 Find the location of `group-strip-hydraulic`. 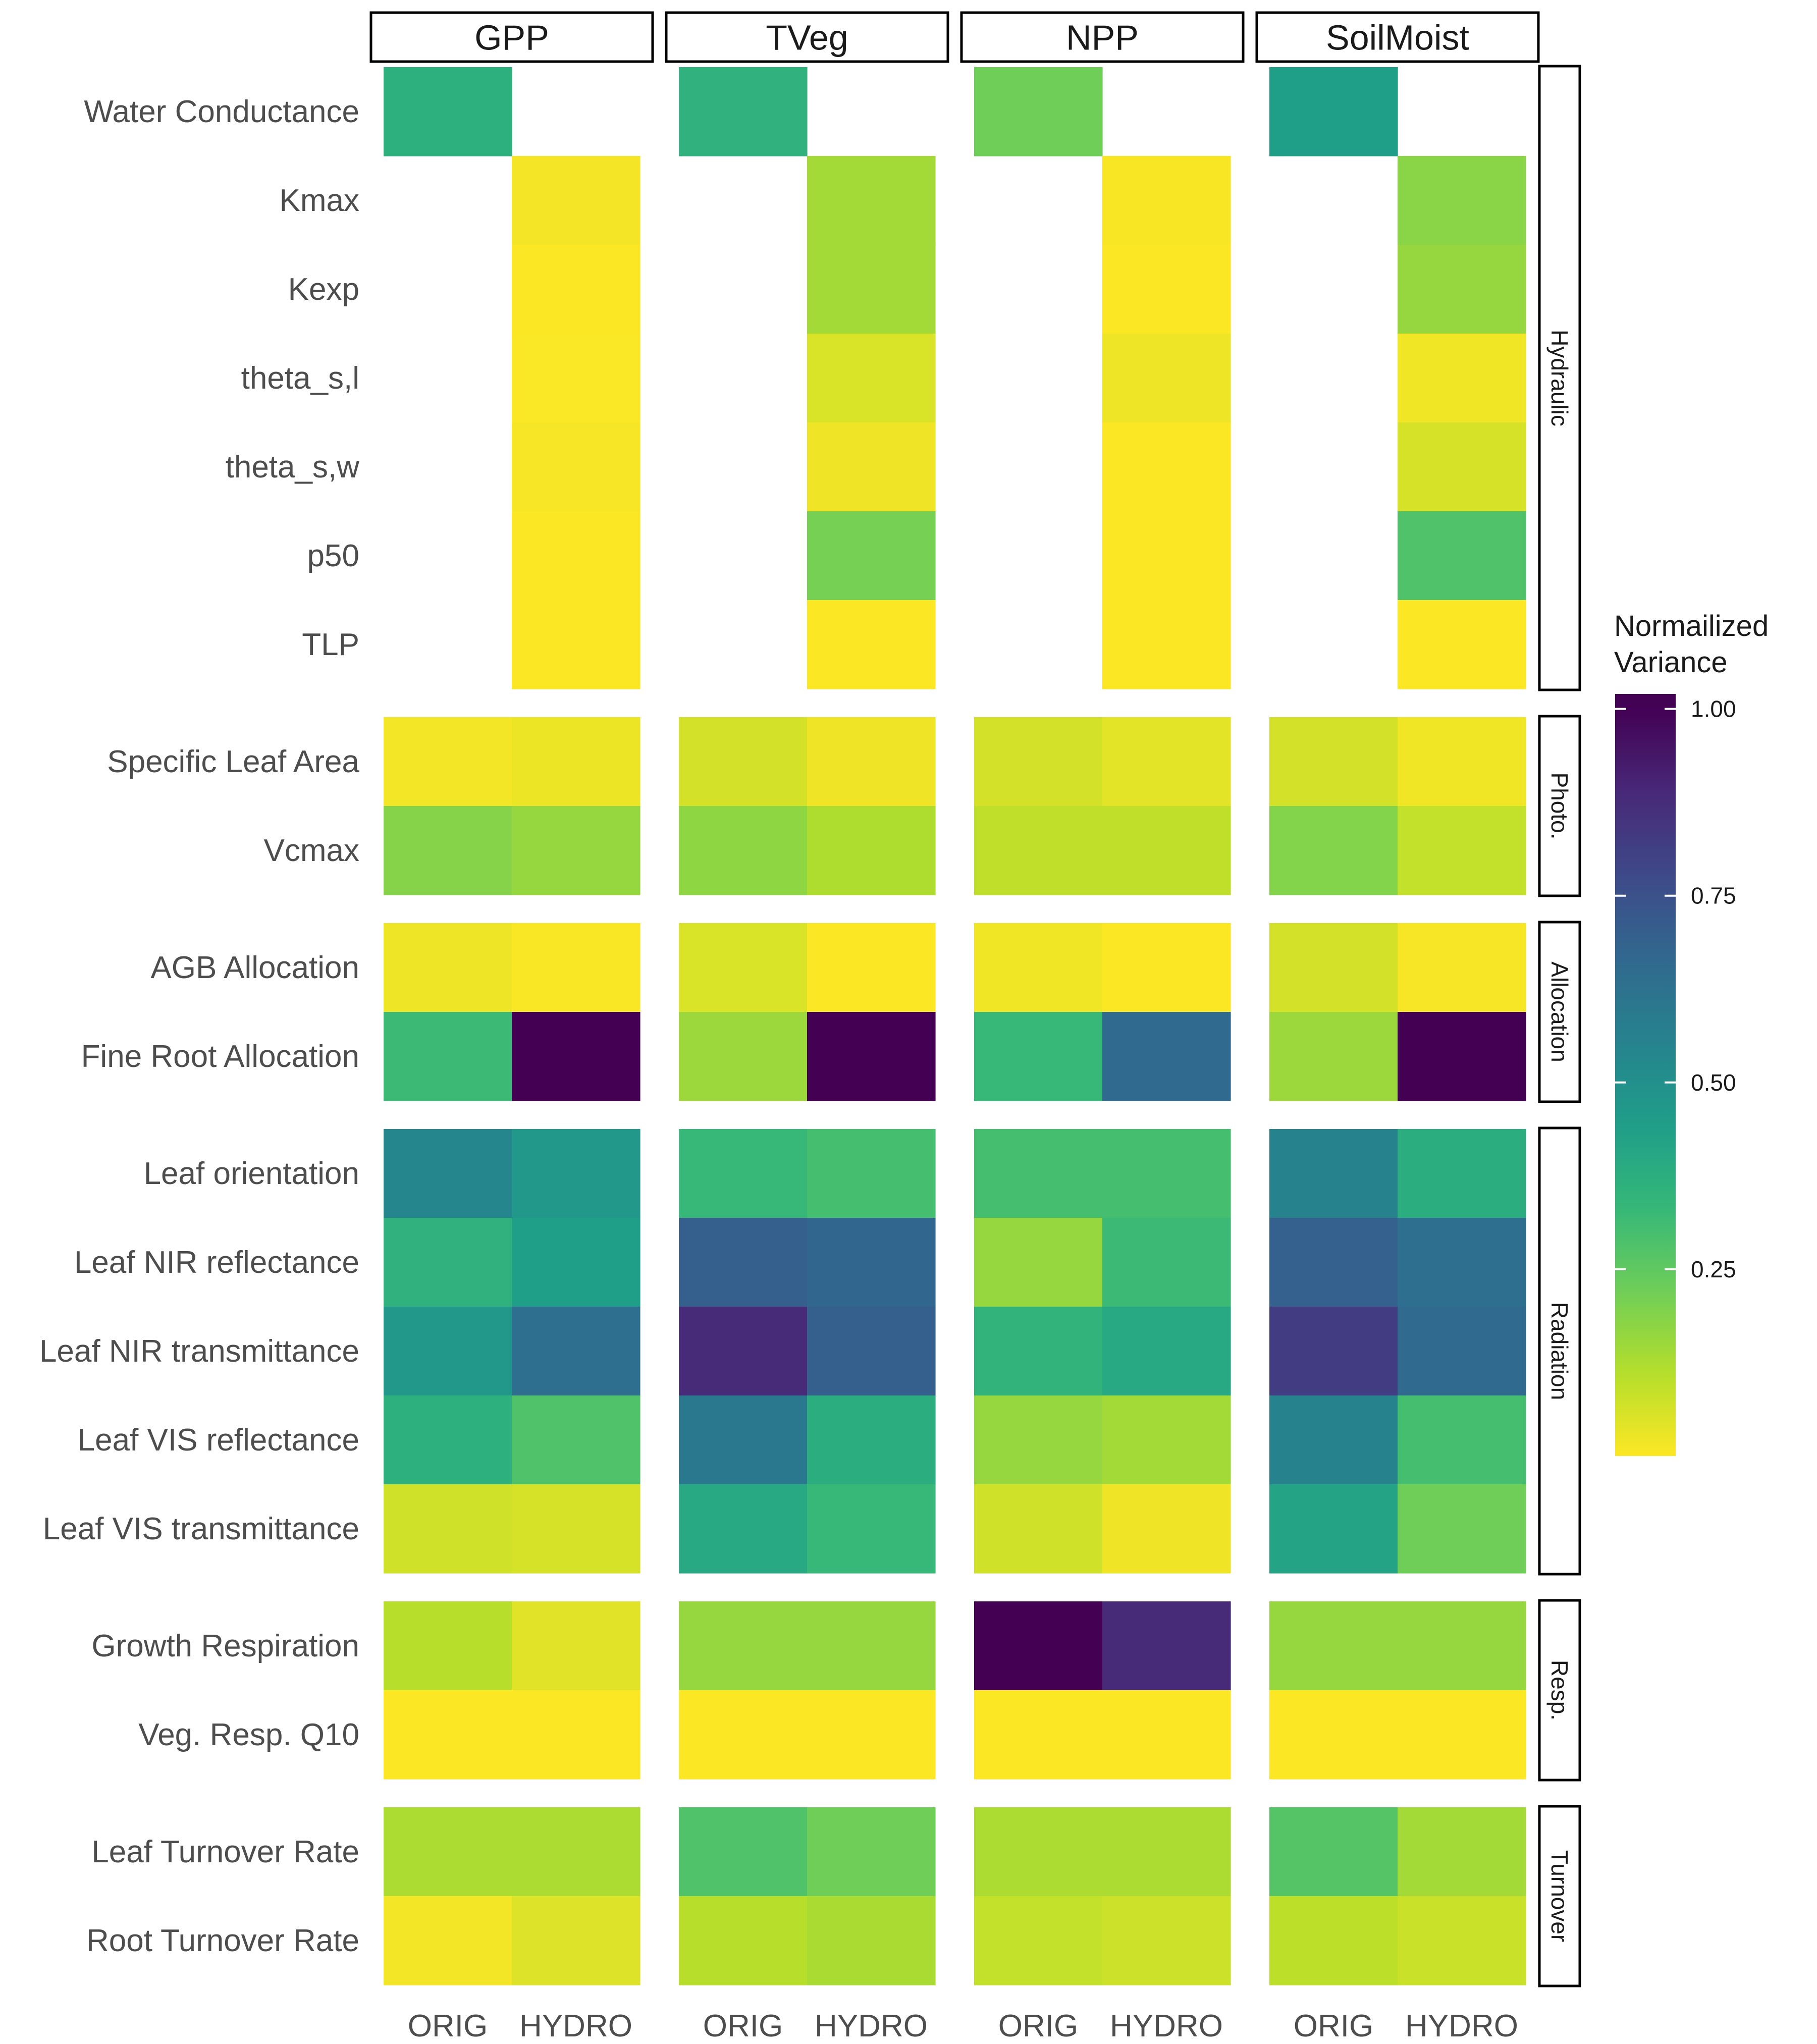

group-strip-hydraulic is located at coordinates (1559, 378).